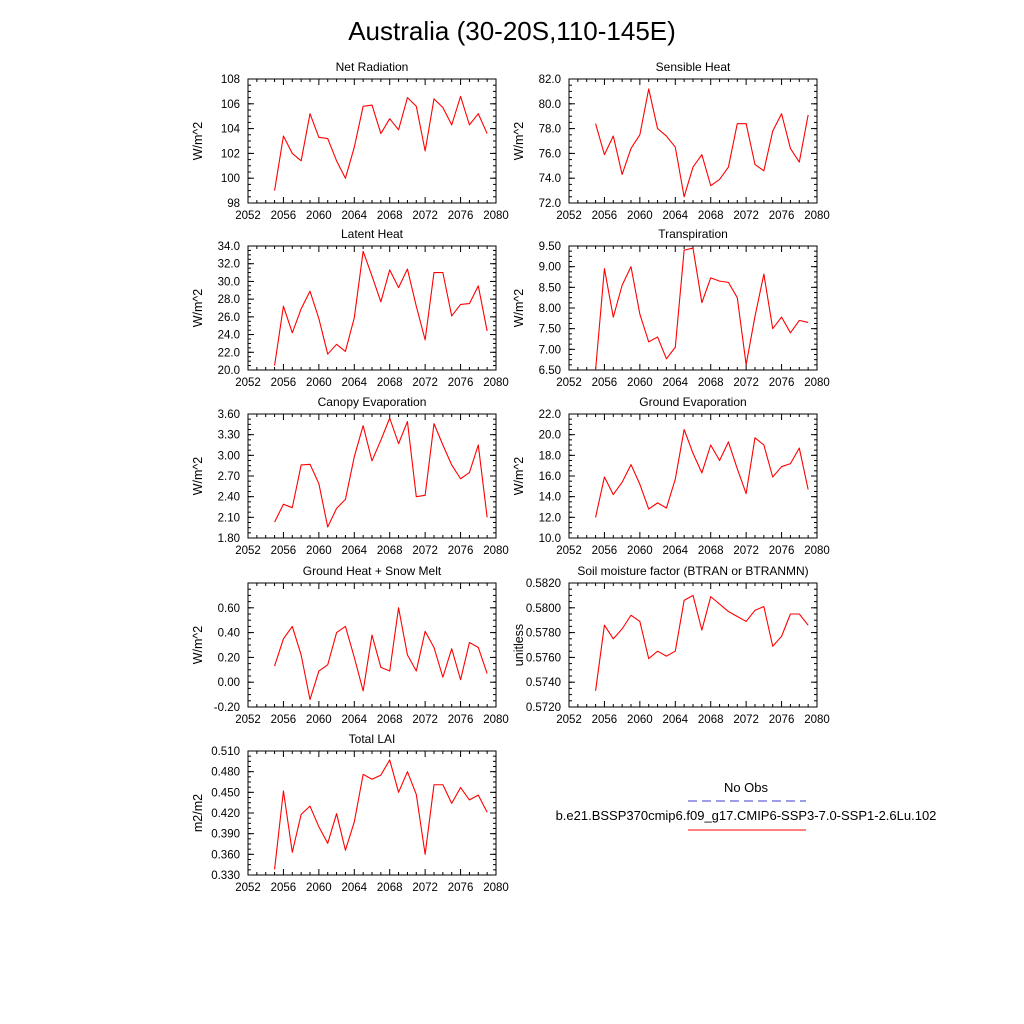 The height and width of the screenshot is (1024, 1024). What do you see at coordinates (225, 752) in the screenshot?
I see `y-tick-label: 0.510` at bounding box center [225, 752].